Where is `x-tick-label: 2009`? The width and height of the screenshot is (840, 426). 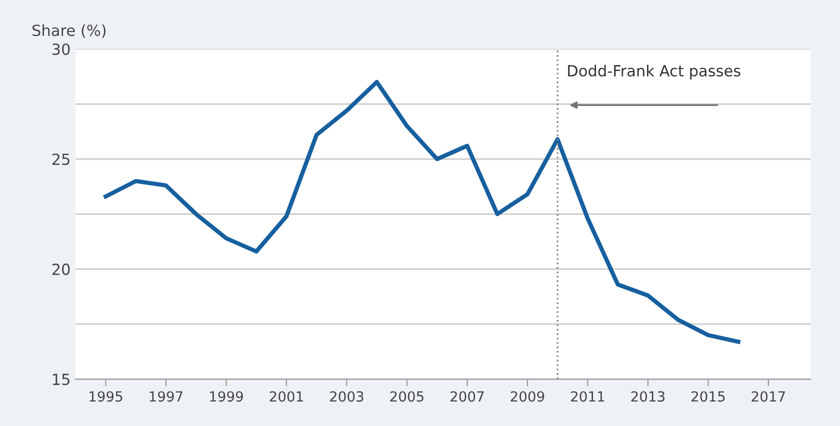 x-tick-label: 2009 is located at coordinates (527, 396).